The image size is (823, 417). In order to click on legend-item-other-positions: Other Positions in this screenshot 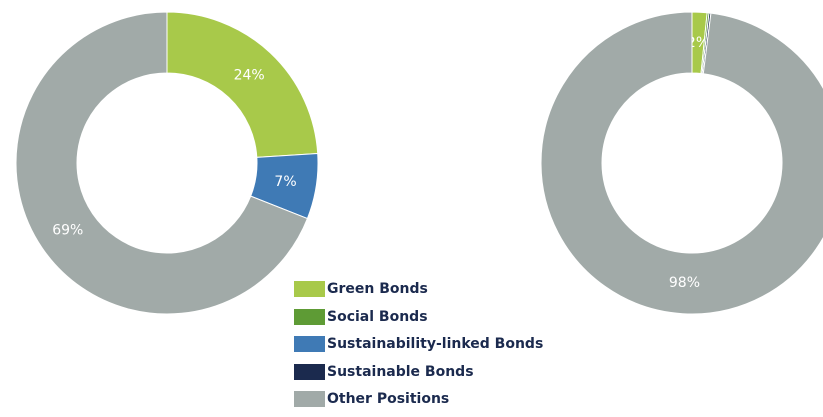, I will do `click(418, 399)`.